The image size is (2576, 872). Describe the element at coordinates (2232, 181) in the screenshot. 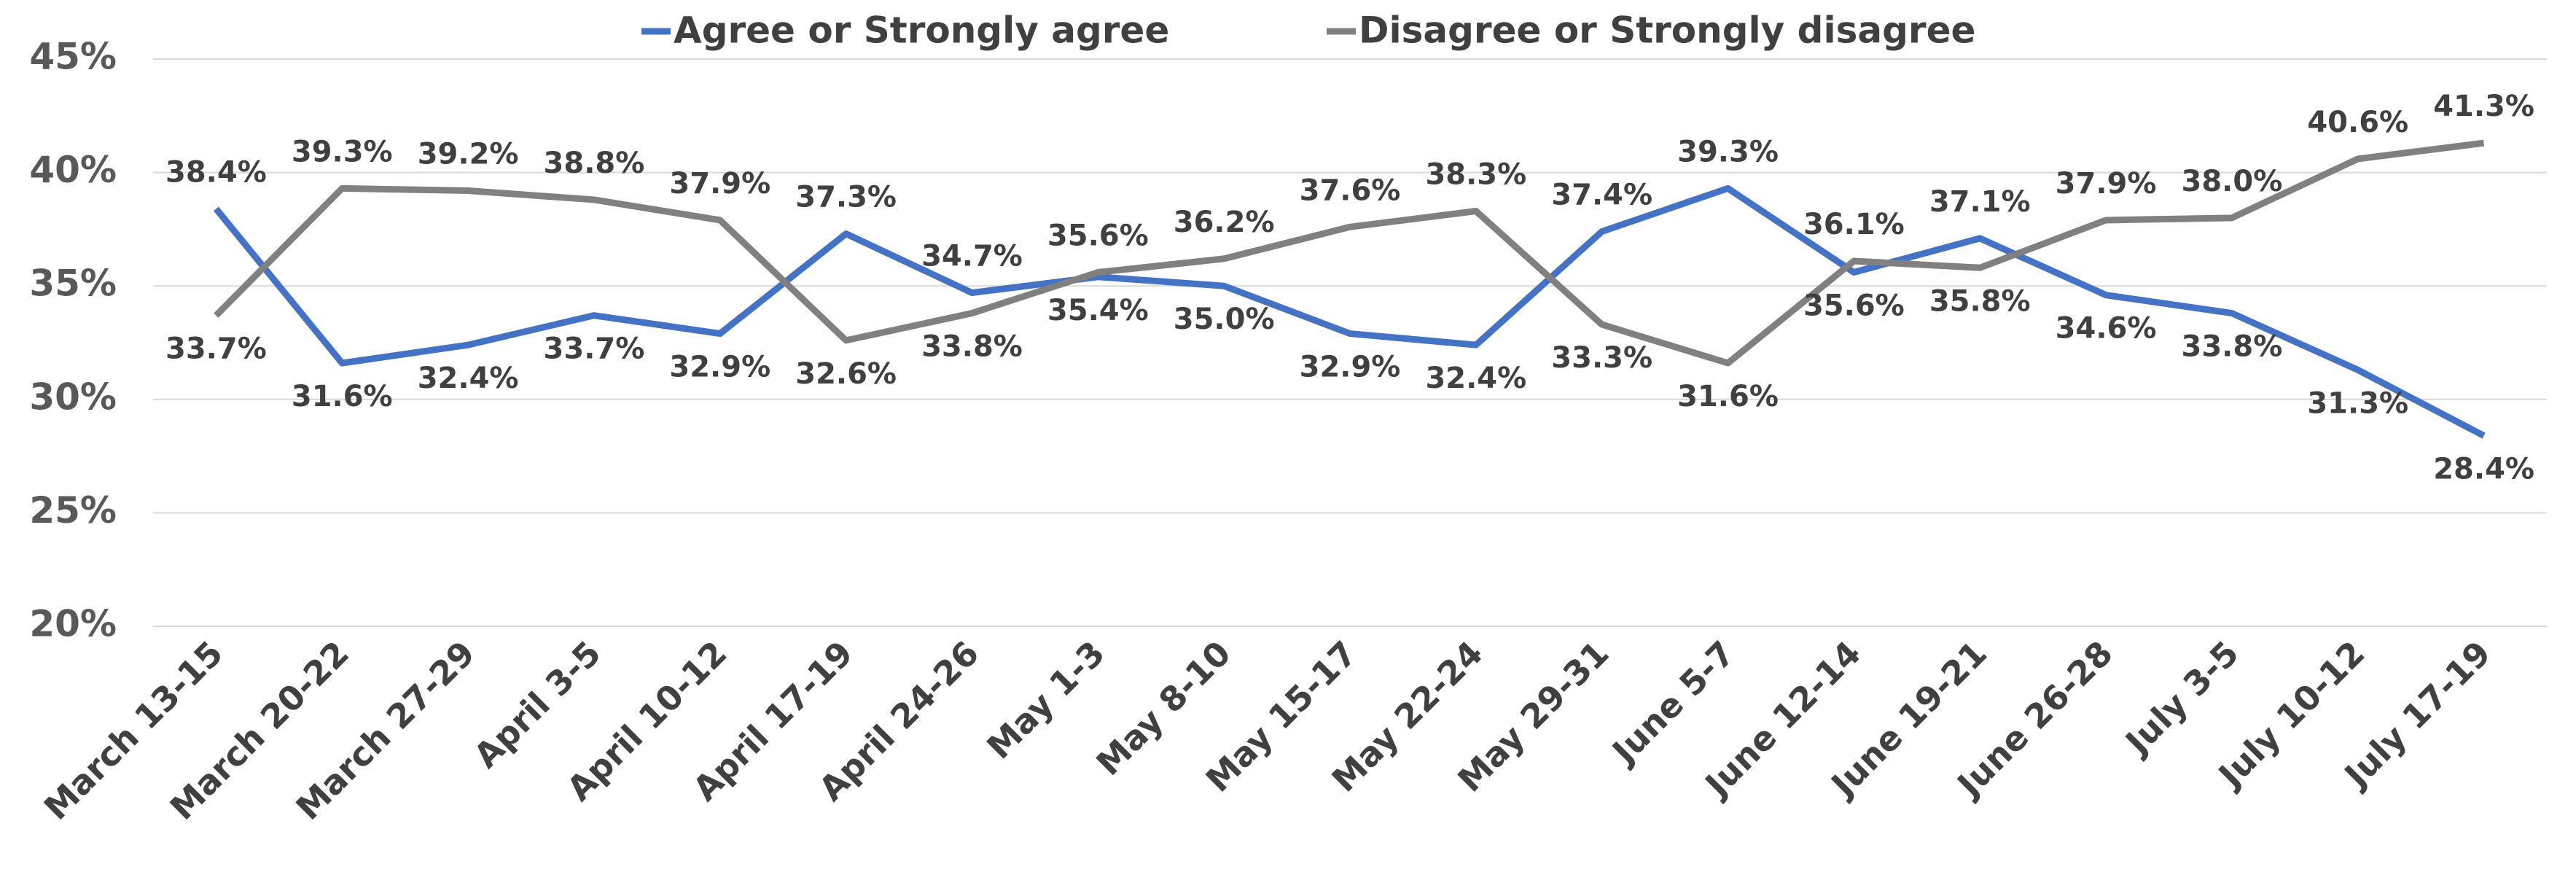

I see `data-label: 38.0%` at that location.